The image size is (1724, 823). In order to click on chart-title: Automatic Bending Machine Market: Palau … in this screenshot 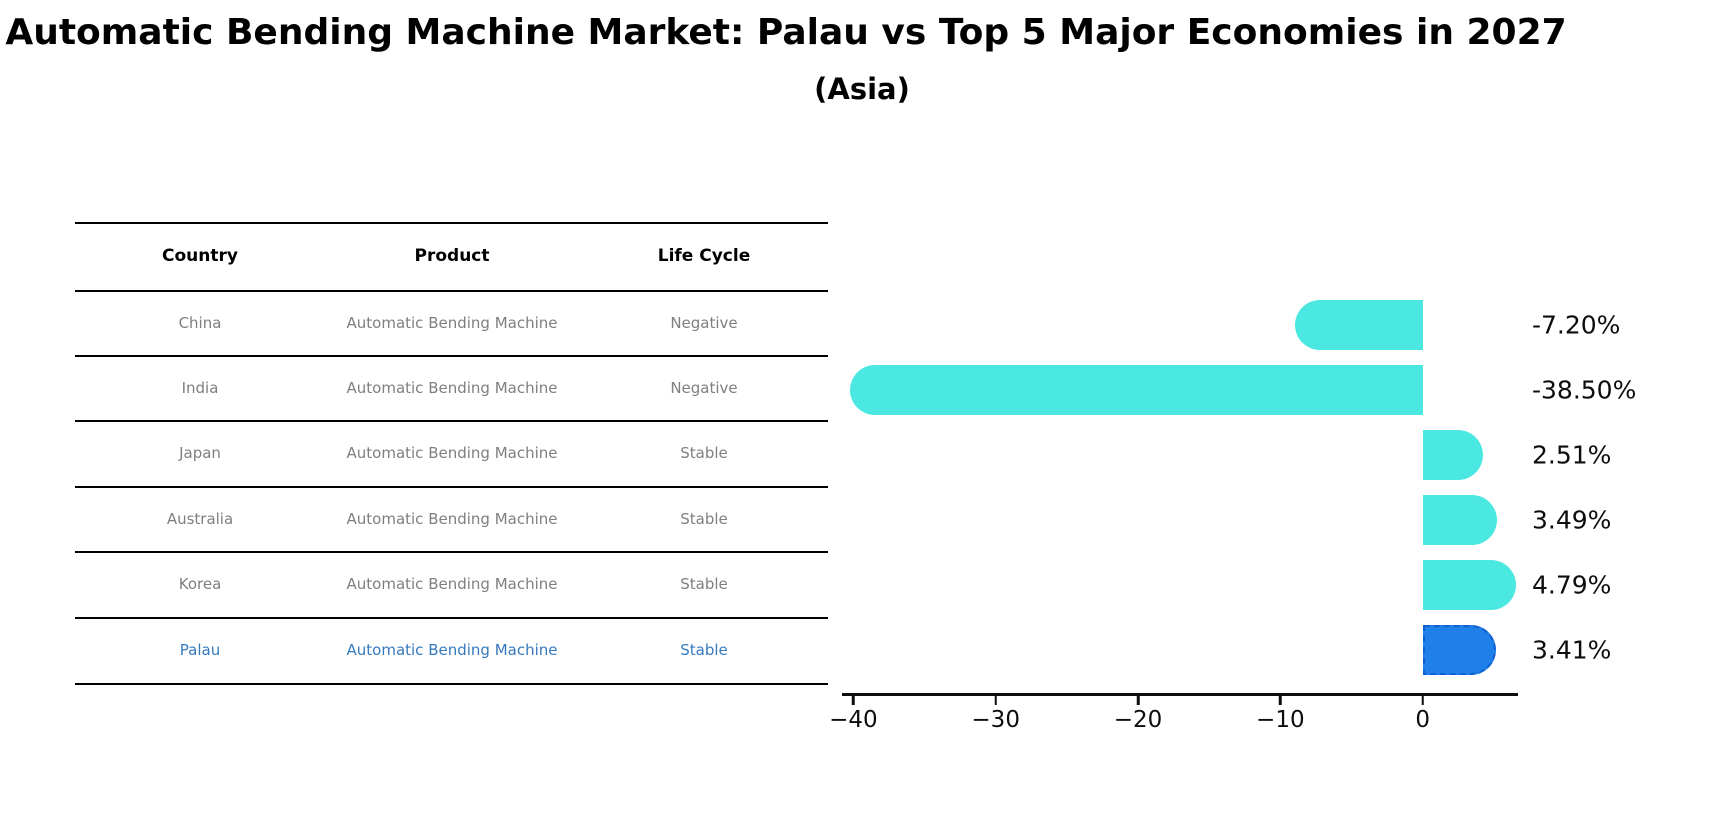, I will do `click(786, 32)`.